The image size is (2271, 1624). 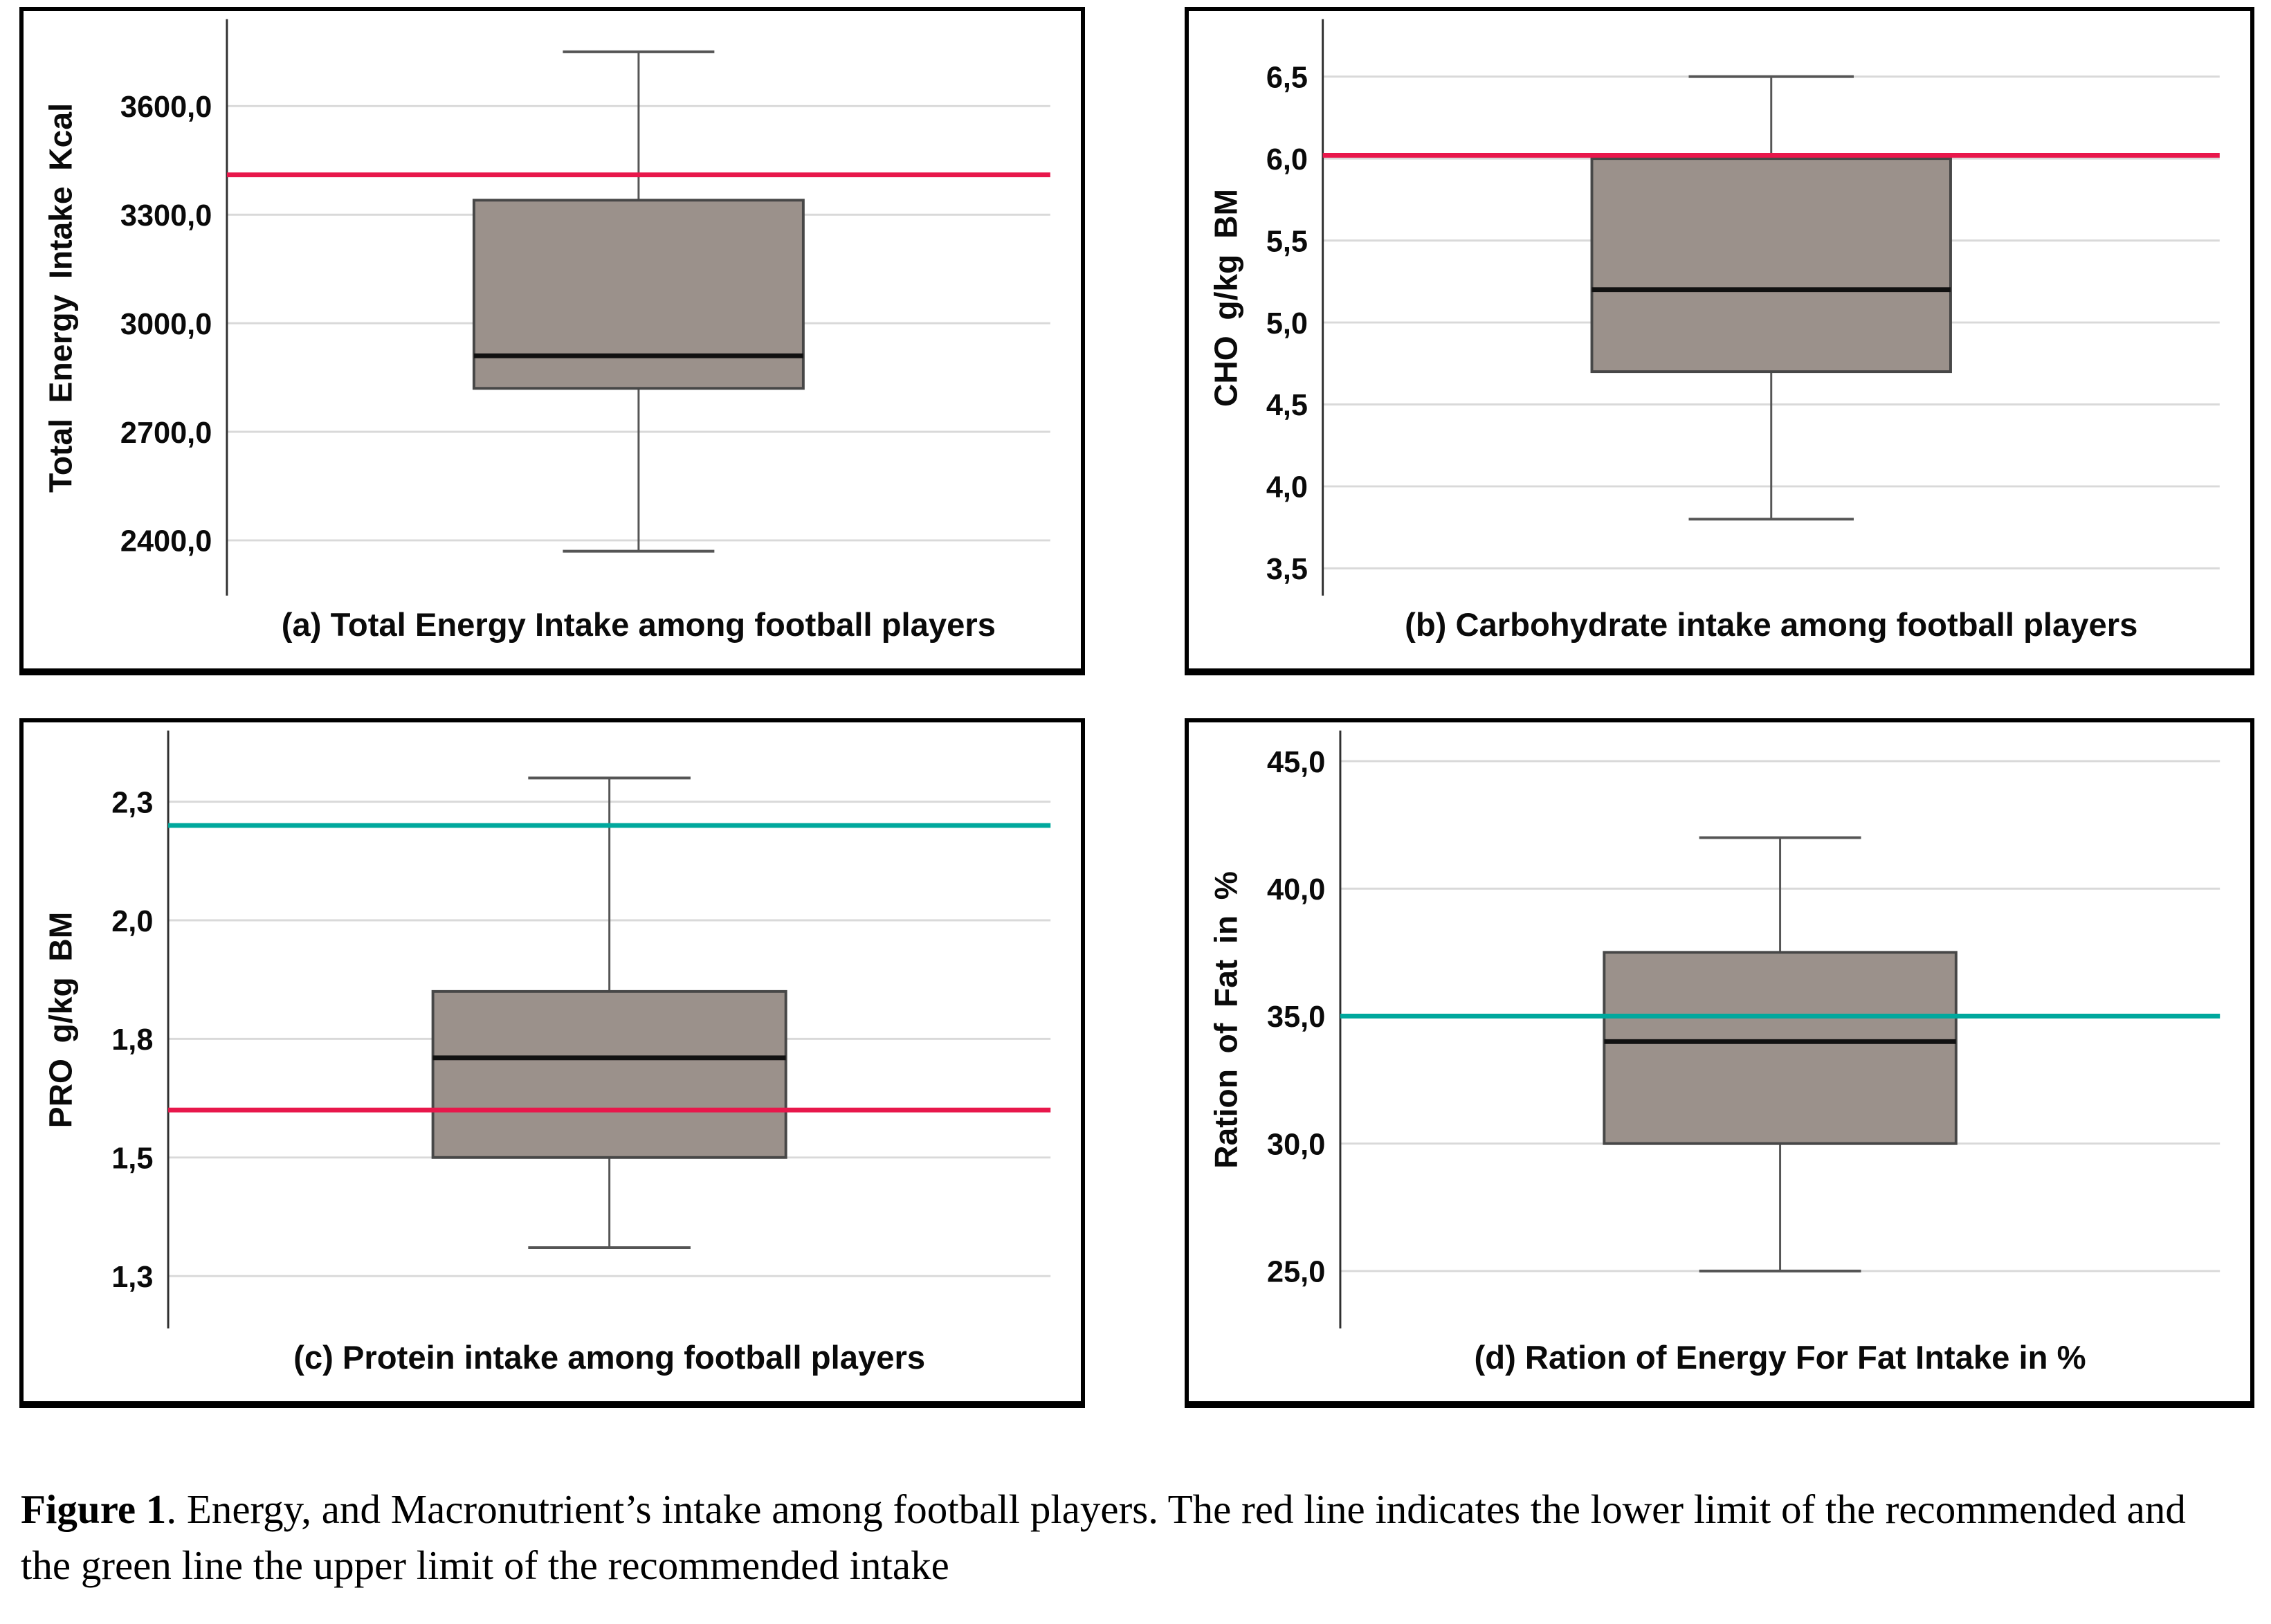 What do you see at coordinates (61, 298) in the screenshot?
I see `y-axis-label-a: Total Energy Intake Kcal` at bounding box center [61, 298].